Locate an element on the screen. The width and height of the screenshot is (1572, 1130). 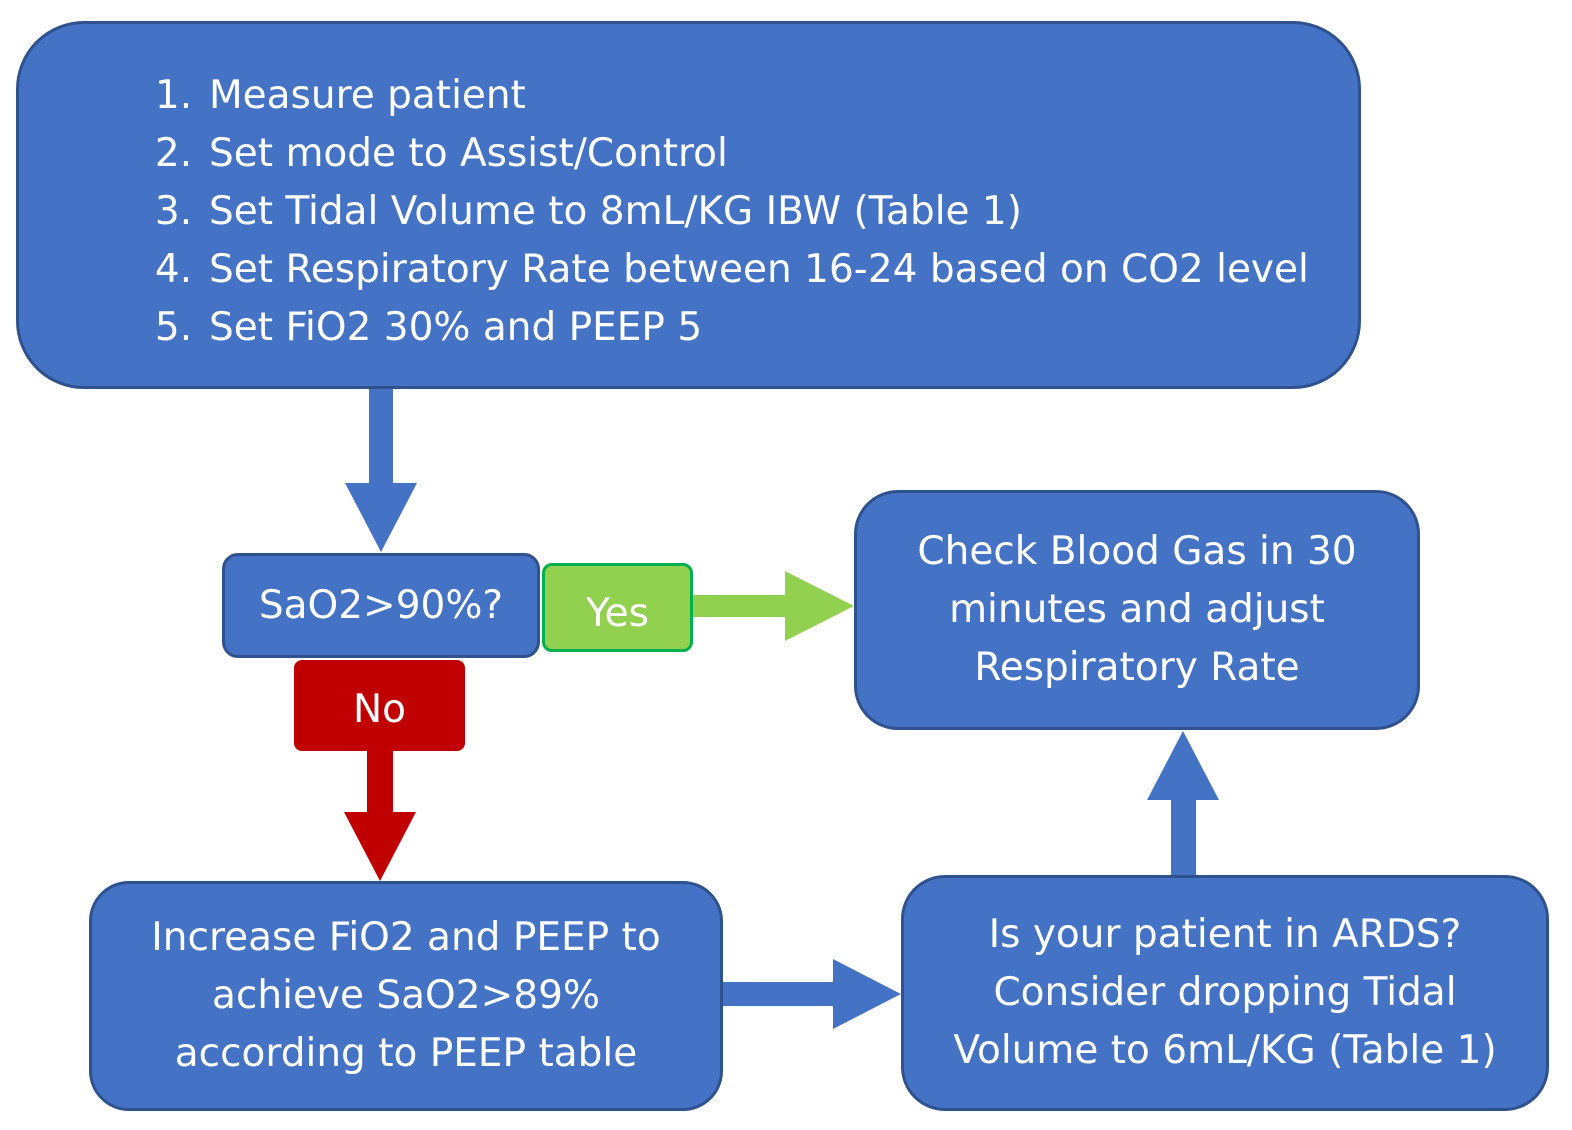
no-label-box: No is located at coordinates (379, 705).